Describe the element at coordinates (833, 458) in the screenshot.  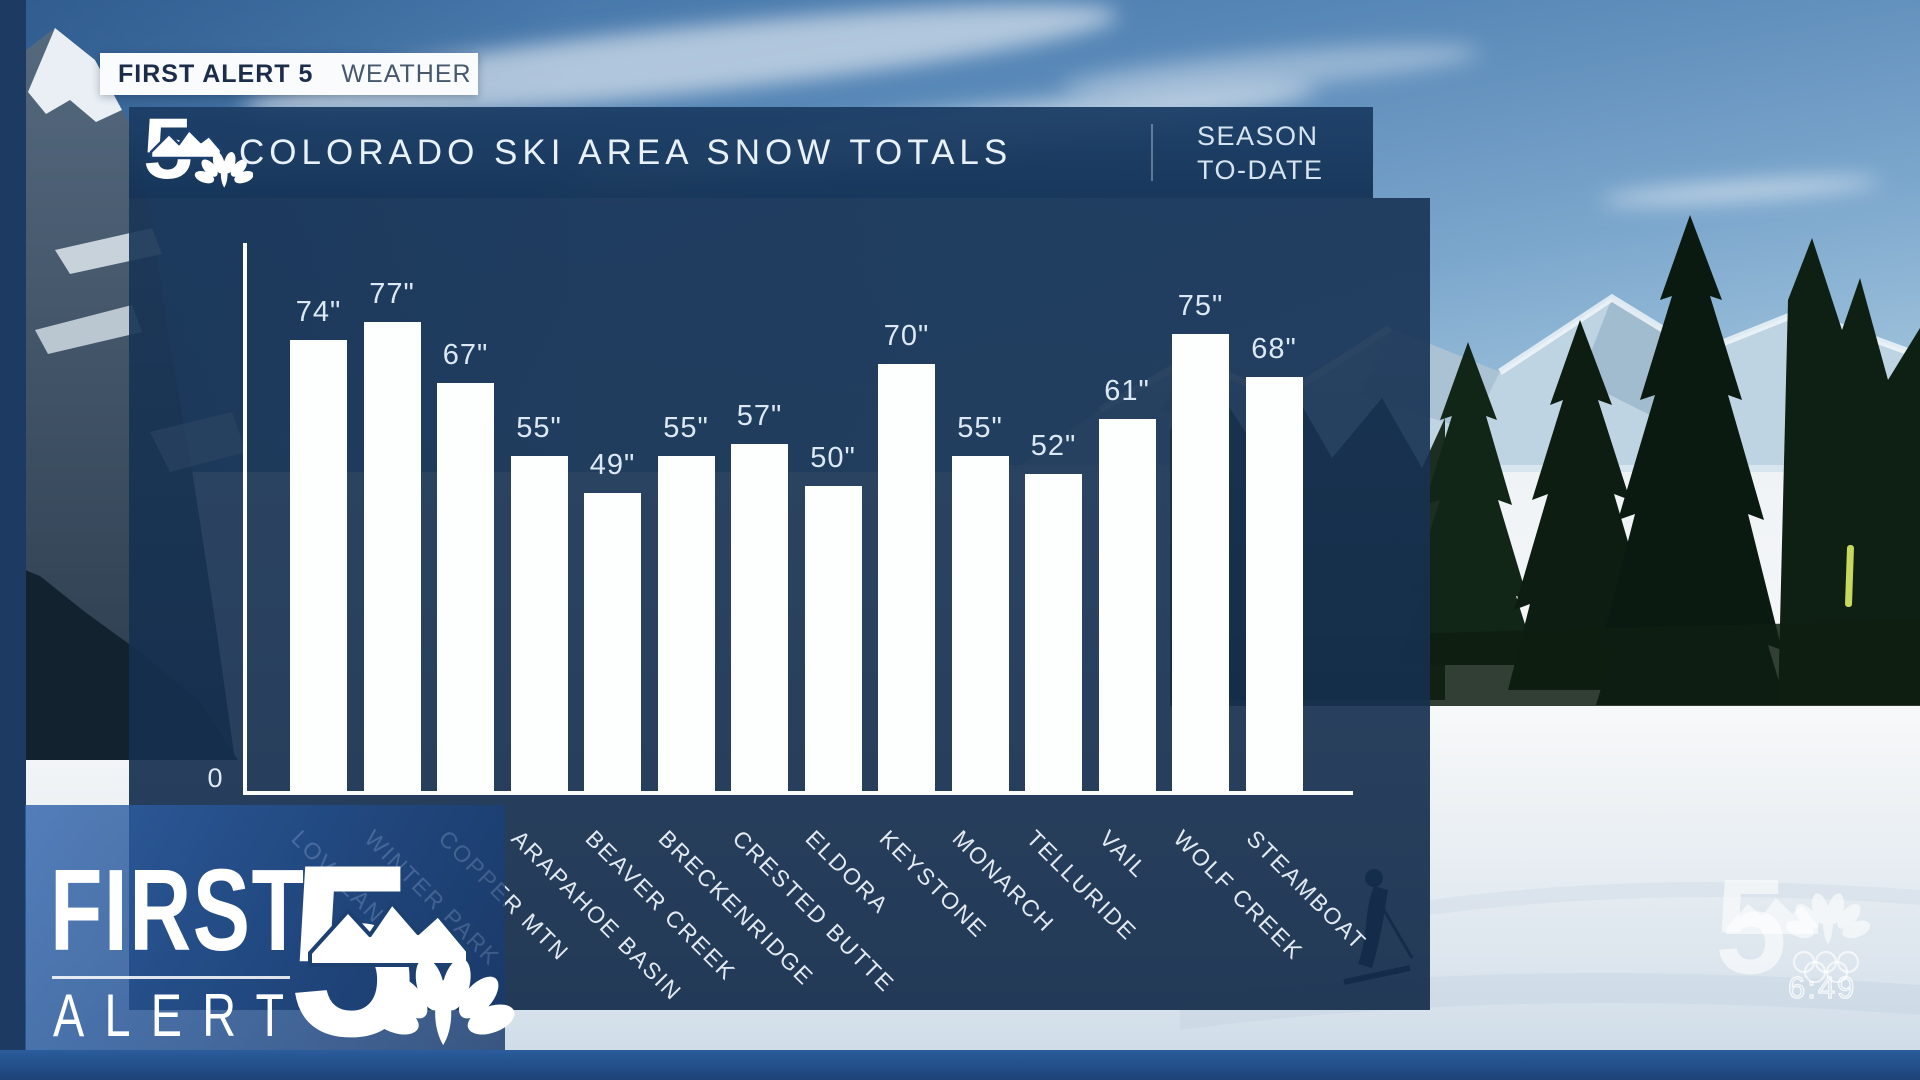
I see `bar-value-eldora: 50"` at that location.